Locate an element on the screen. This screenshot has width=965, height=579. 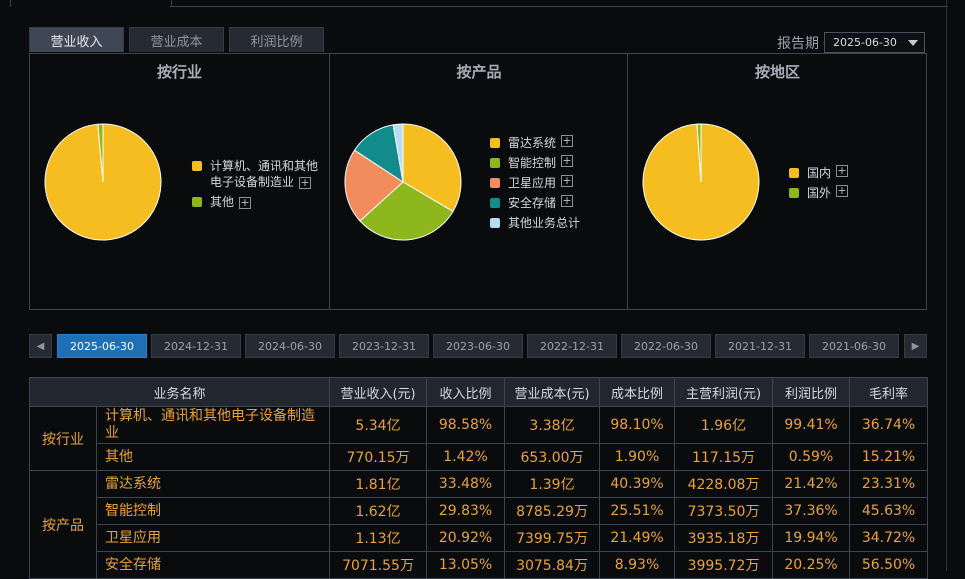
legend-item: 计算机、通讯和其他 电子设备制造业 + is located at coordinates (255, 174).